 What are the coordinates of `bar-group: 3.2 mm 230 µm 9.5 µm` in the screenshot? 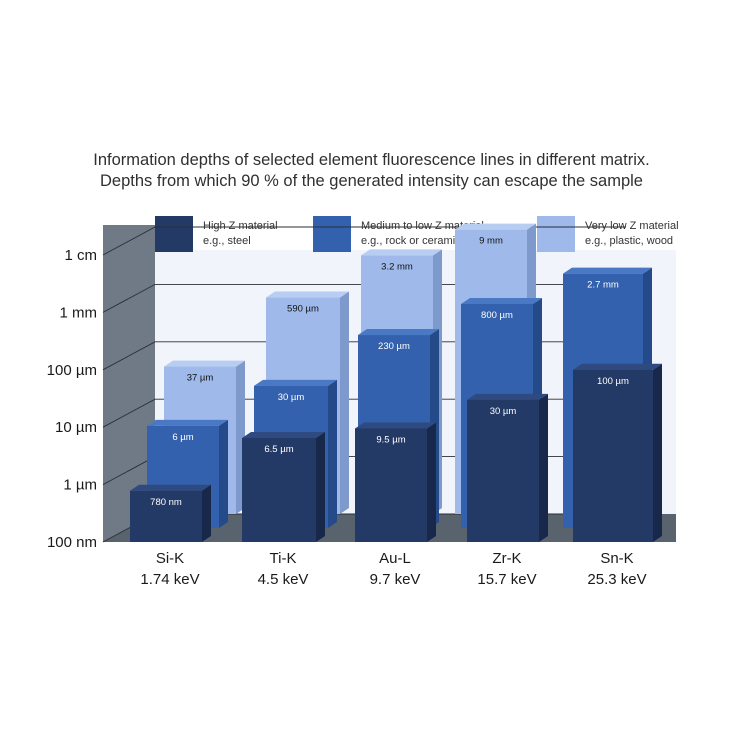 It's located at (398, 395).